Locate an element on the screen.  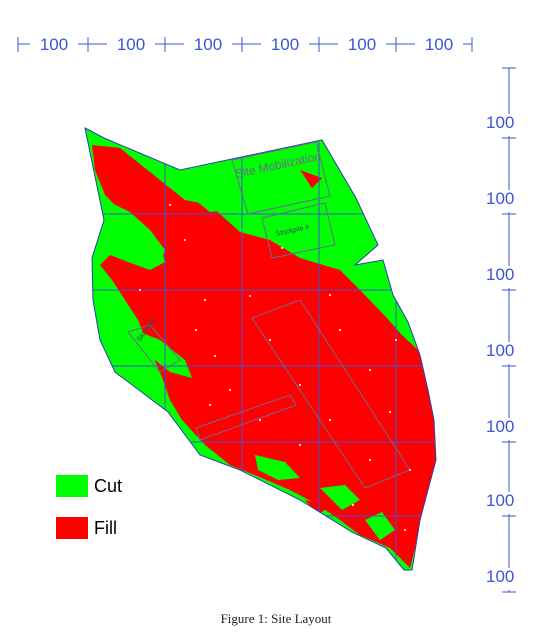
legend-item-fill: Fill is located at coordinates (86, 528).